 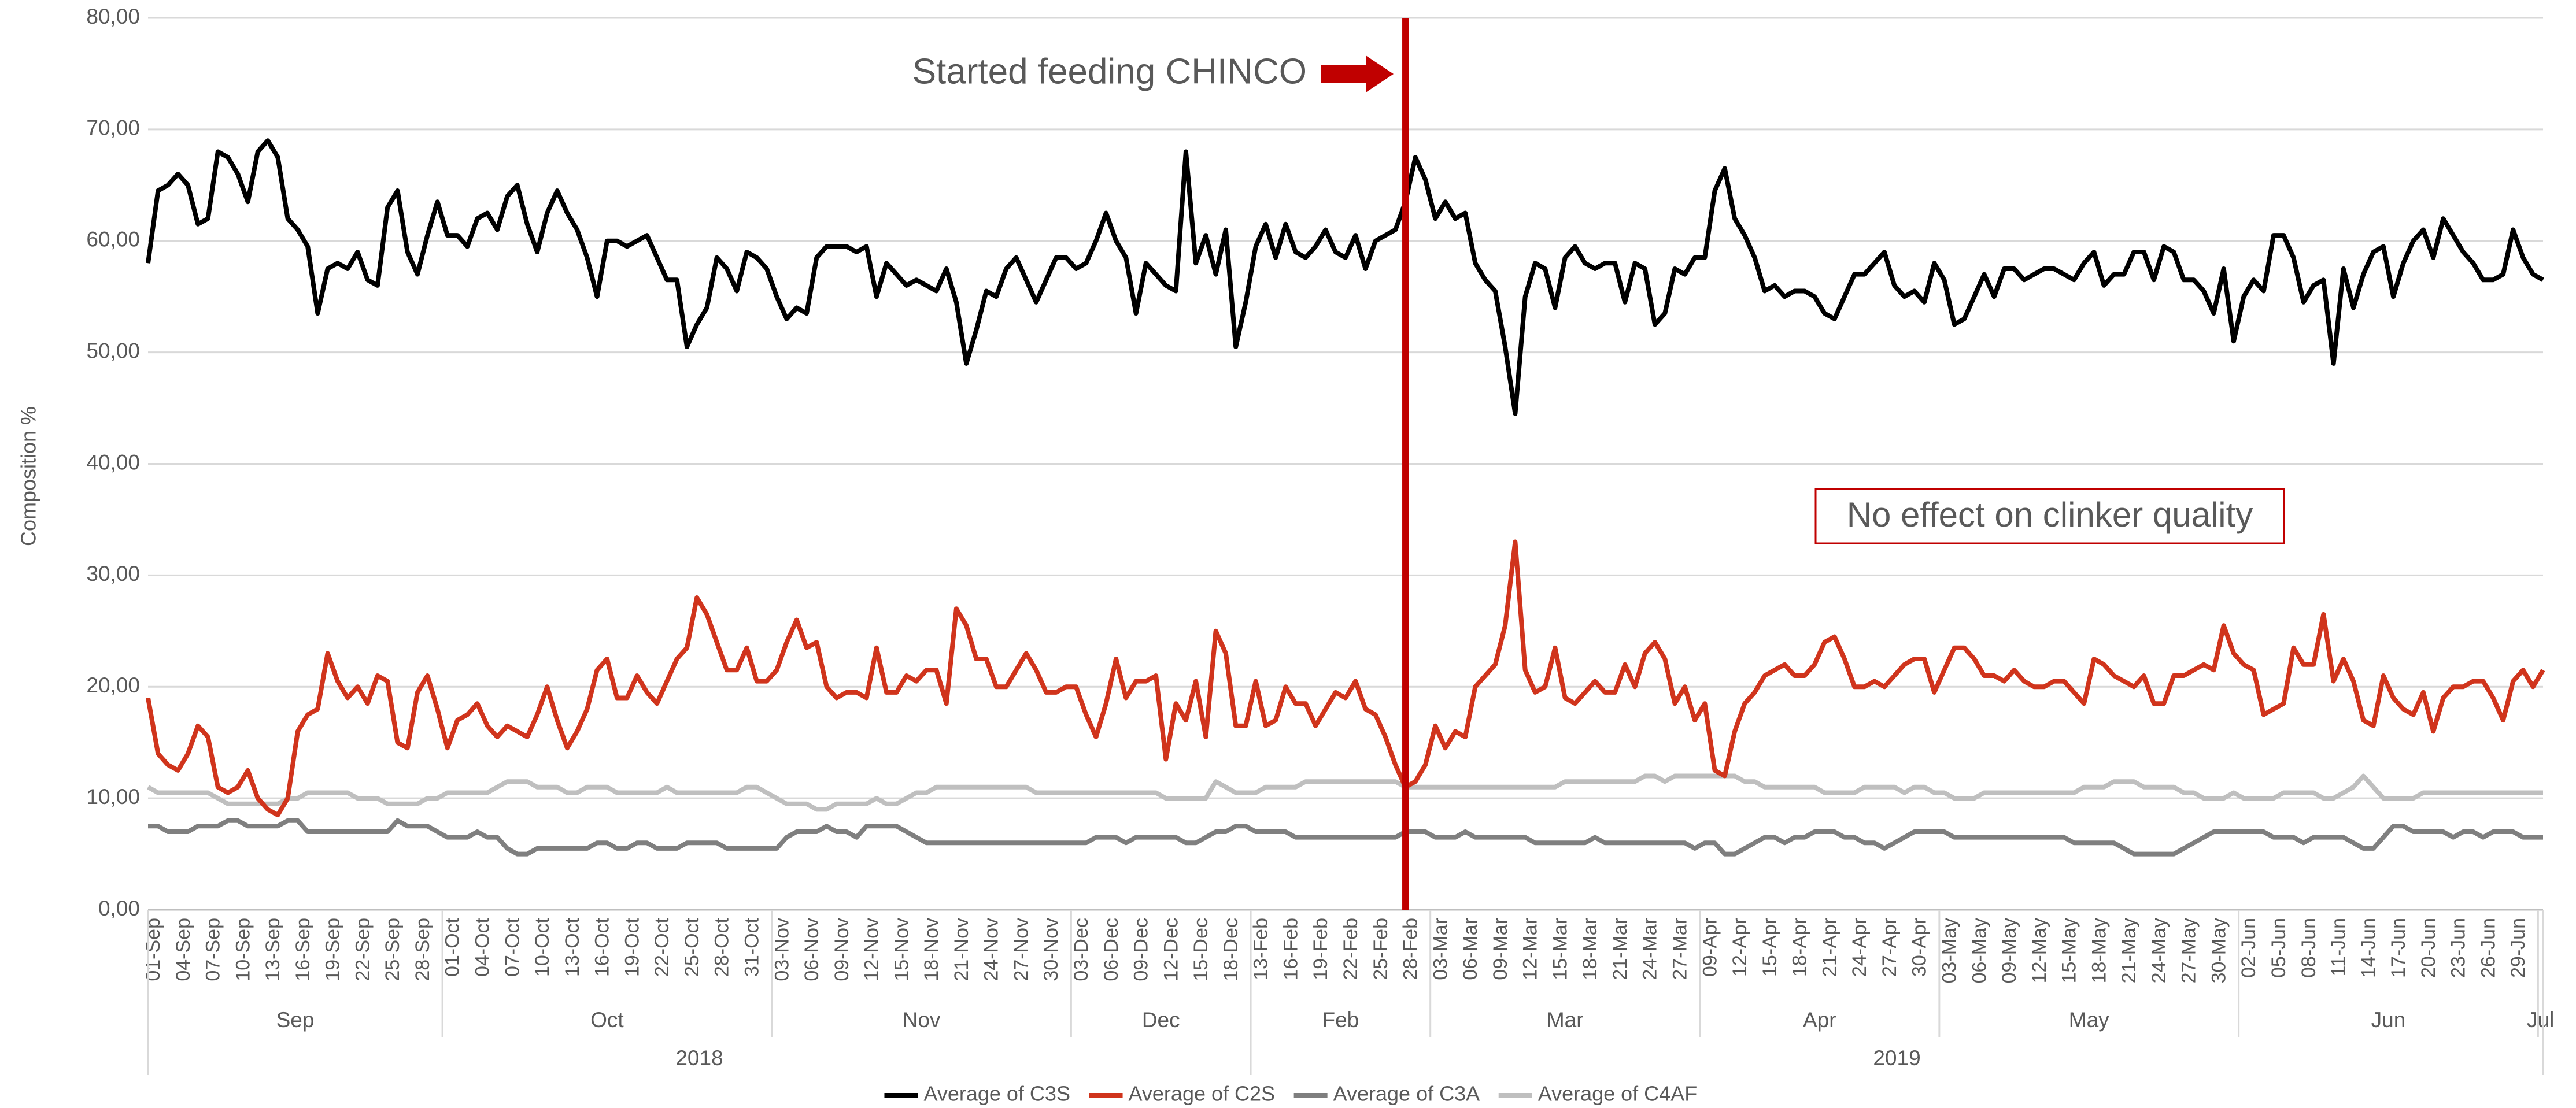 I want to click on x-tick-label: 07-Oct, so click(x=512, y=947).